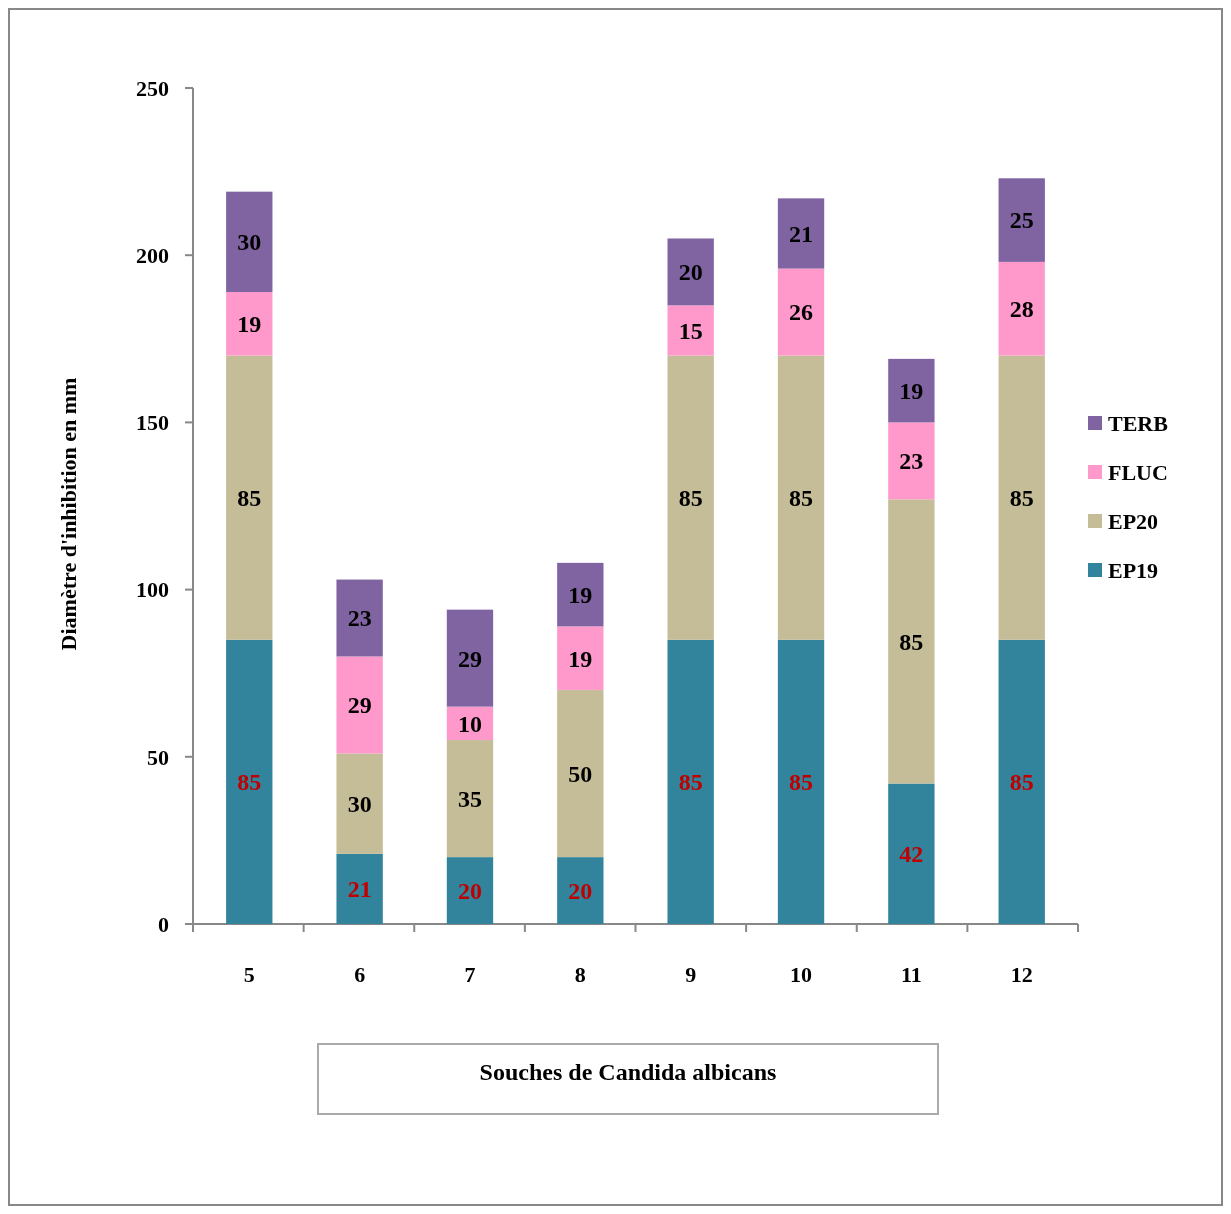 The width and height of the screenshot is (1231, 1214). Describe the element at coordinates (580, 974) in the screenshot. I see `x-tick-label: 8` at that location.